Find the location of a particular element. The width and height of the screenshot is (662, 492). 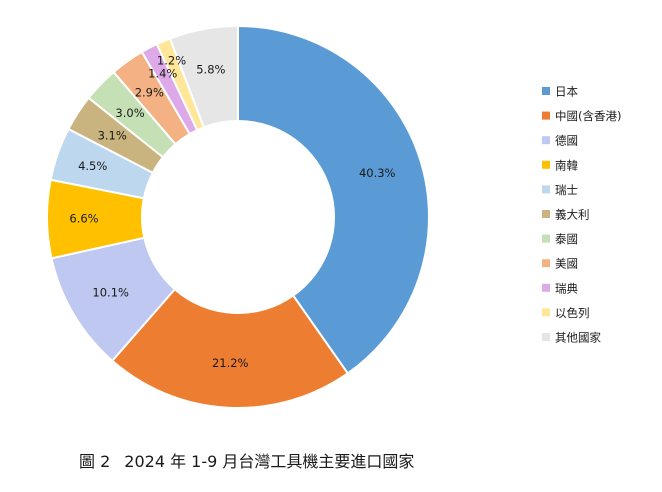

data-label-3: 10.1% is located at coordinates (110, 292).